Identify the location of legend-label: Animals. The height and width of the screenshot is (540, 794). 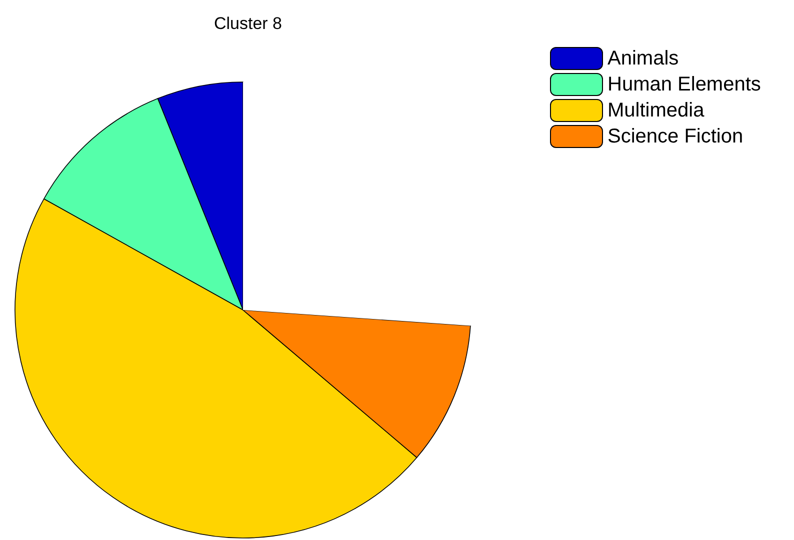
(643, 59).